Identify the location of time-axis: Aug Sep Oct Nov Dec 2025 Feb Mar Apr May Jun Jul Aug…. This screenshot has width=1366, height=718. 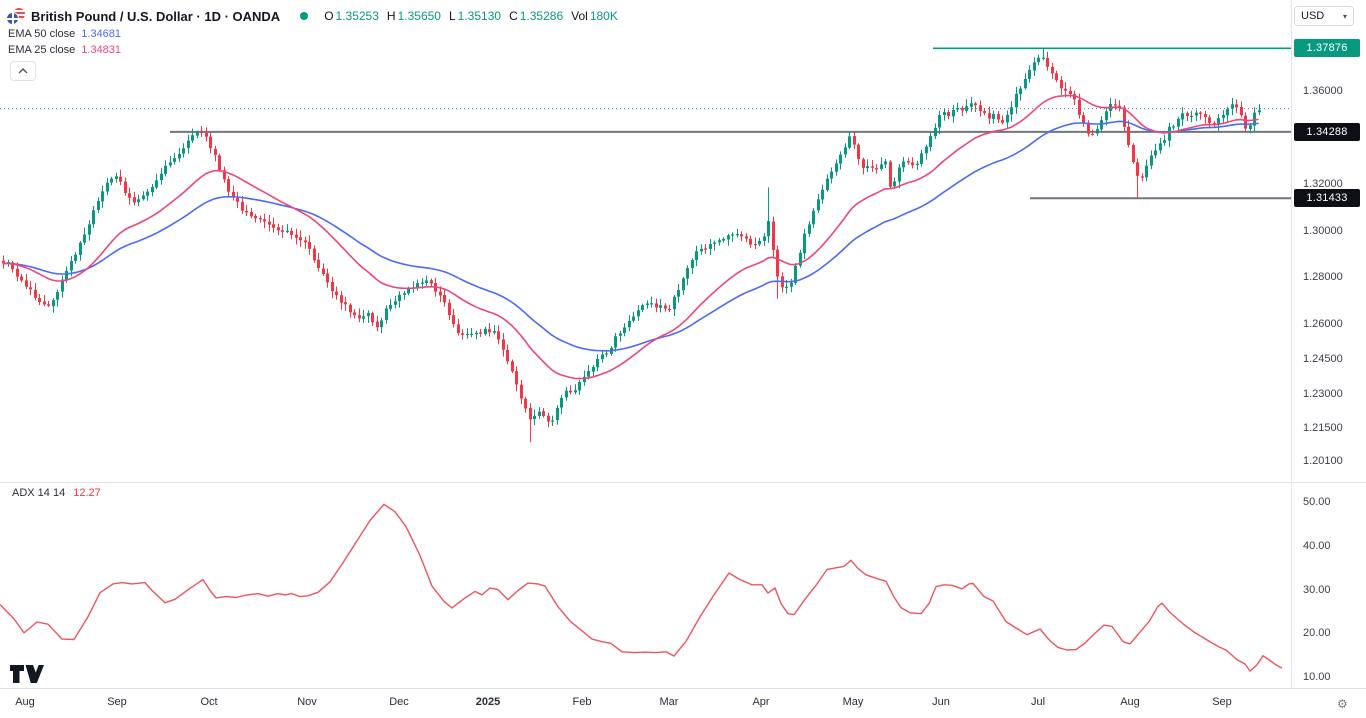
(683, 703).